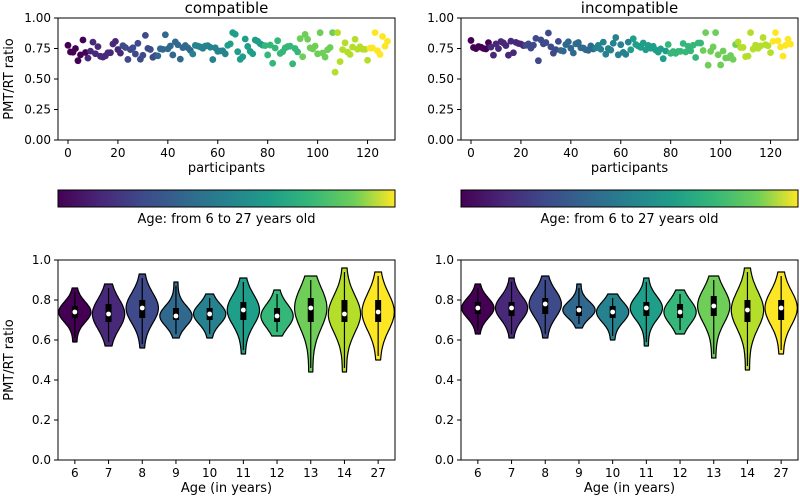  Describe the element at coordinates (267, 153) in the screenshot. I see `x-tick-label: 80` at that location.